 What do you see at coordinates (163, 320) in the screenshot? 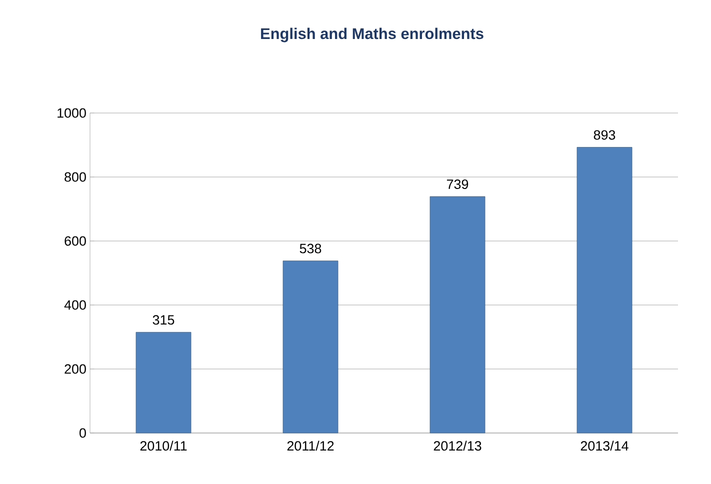
I see `data-label: 315` at bounding box center [163, 320].